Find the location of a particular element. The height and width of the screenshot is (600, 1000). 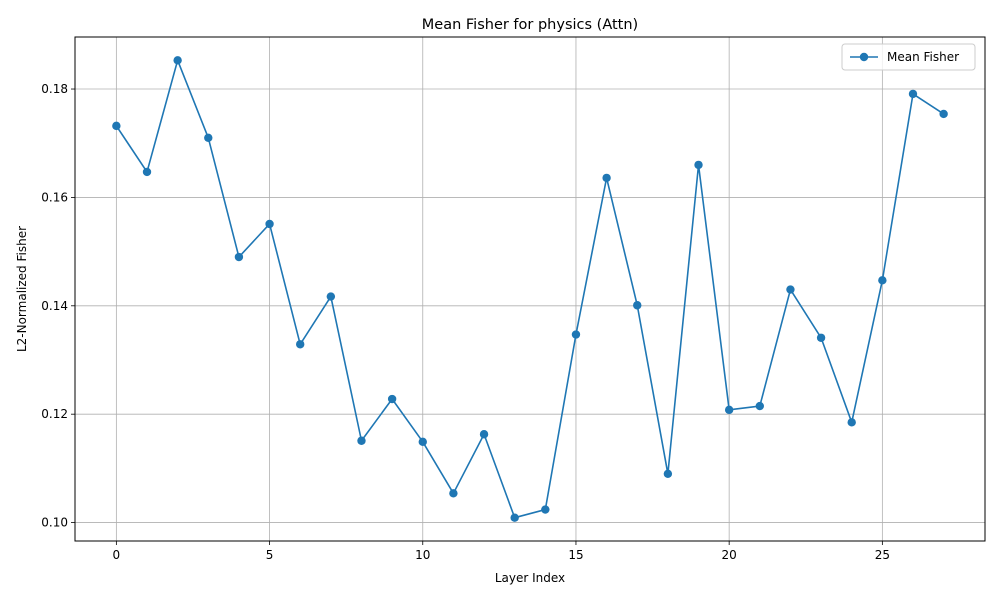

legend-box is located at coordinates (908, 57).